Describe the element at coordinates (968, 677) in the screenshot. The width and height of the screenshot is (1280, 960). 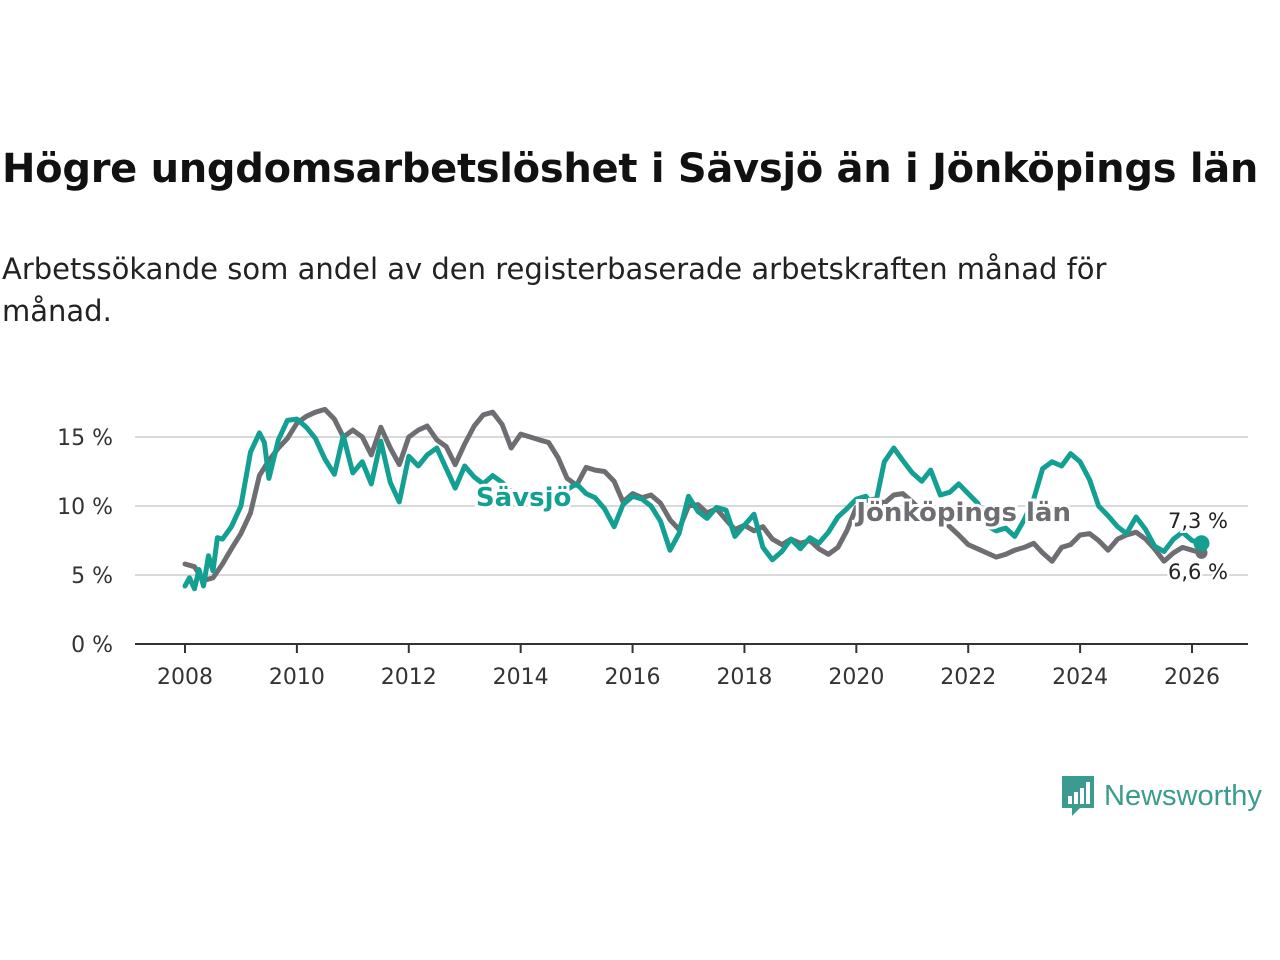
I see `x-tick-label: 2022` at that location.